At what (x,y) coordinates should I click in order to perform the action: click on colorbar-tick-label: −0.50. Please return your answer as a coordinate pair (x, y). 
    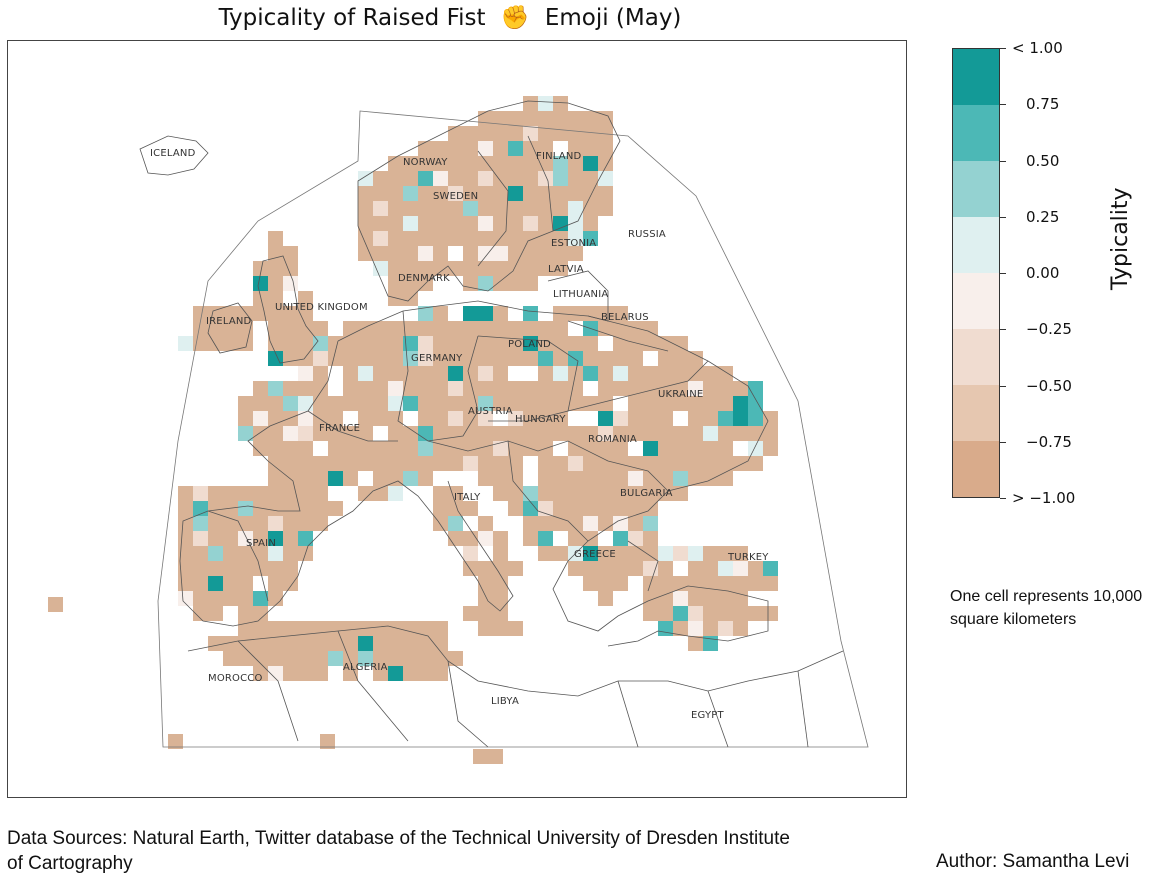
    Looking at the image, I should click on (1049, 385).